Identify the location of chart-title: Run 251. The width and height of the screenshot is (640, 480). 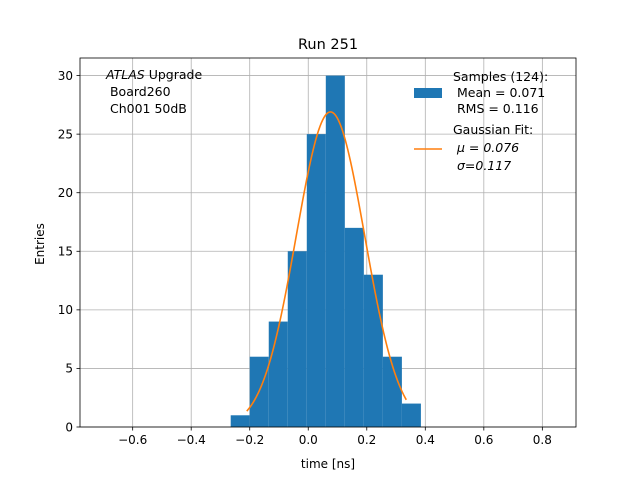
(328, 45).